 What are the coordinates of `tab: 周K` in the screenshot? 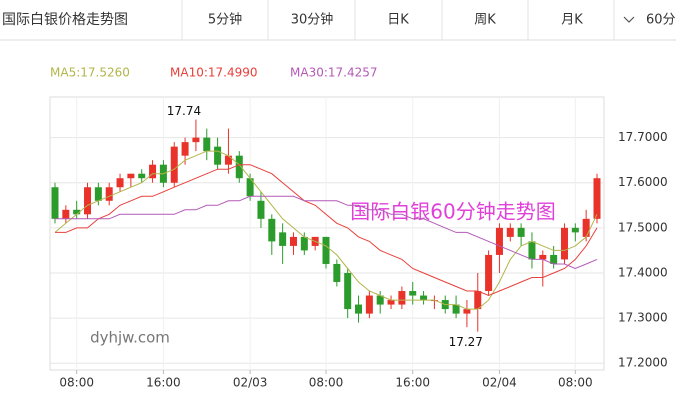 It's located at (485, 20).